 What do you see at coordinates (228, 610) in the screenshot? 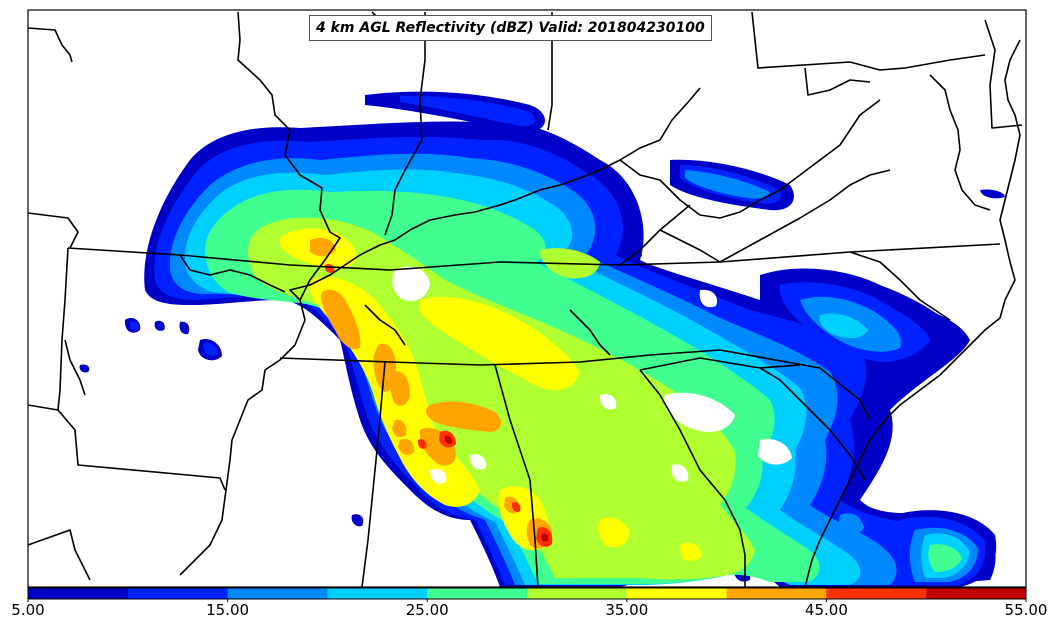
I see `colorbar-tick-label: 15.00` at bounding box center [228, 610].